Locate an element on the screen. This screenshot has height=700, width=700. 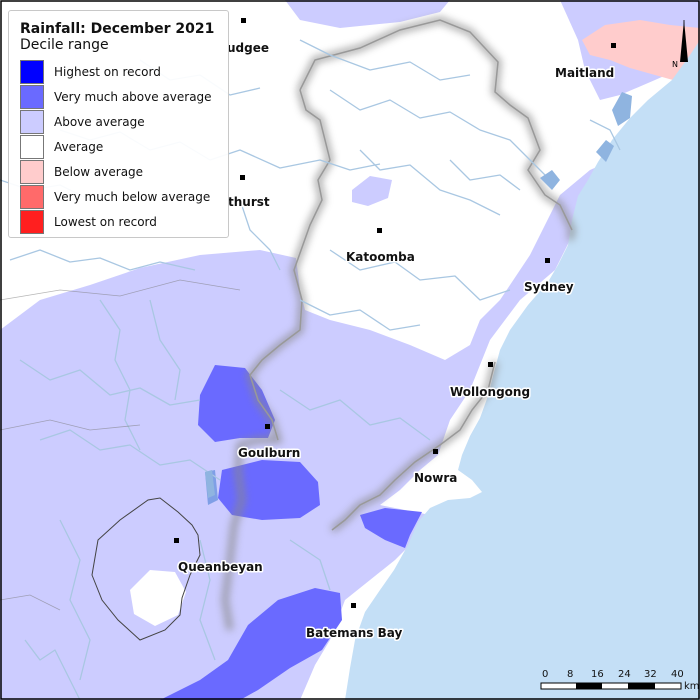
town-label-goulburn: Goulburn is located at coordinates (269, 453).